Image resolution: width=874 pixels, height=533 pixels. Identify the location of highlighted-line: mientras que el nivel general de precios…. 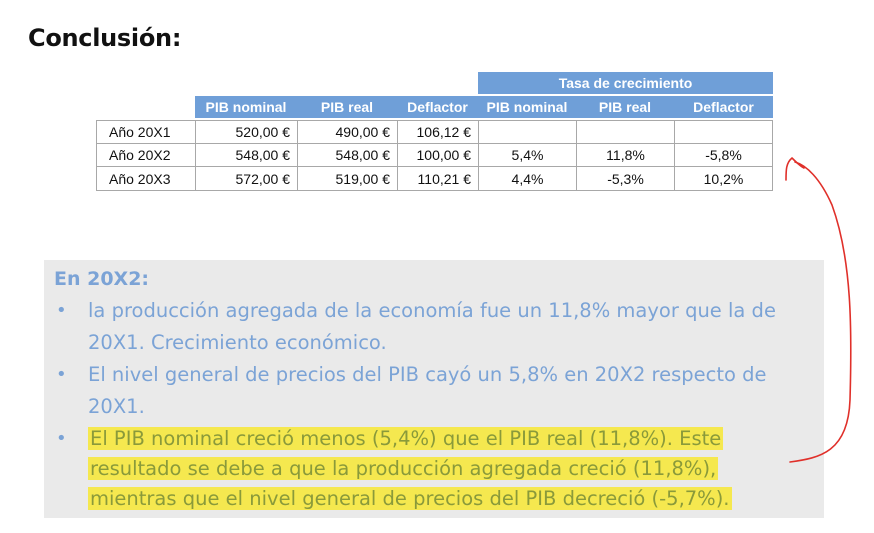
(410, 499).